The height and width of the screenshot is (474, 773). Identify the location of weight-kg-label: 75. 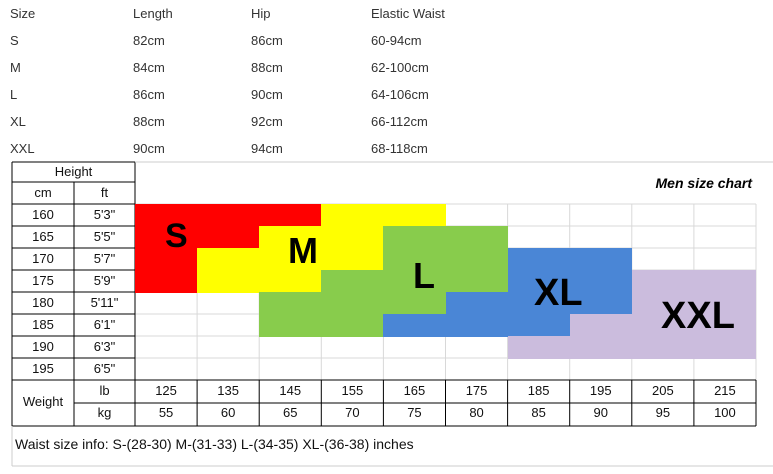
(414, 412).